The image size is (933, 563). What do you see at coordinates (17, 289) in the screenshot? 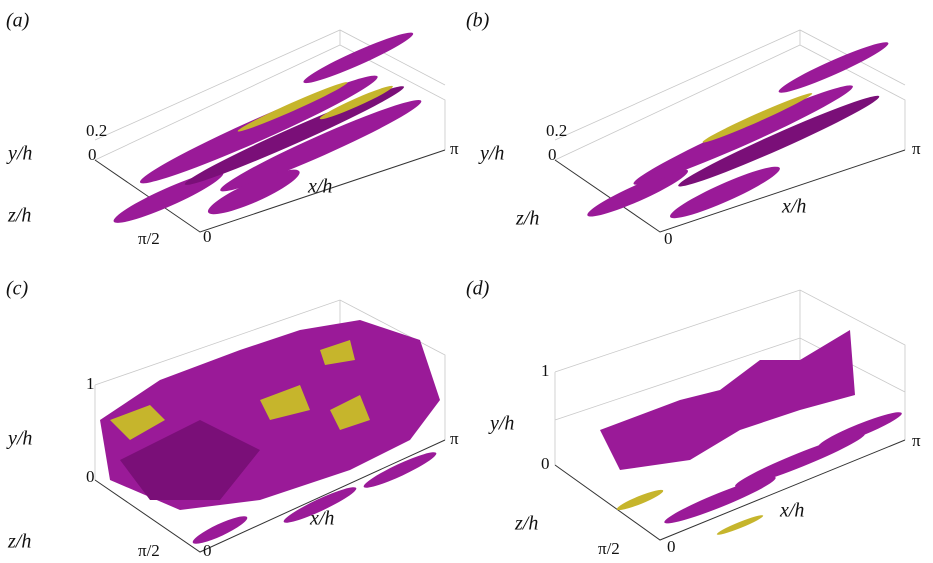
I see `panel-label: (c)` at bounding box center [17, 289].